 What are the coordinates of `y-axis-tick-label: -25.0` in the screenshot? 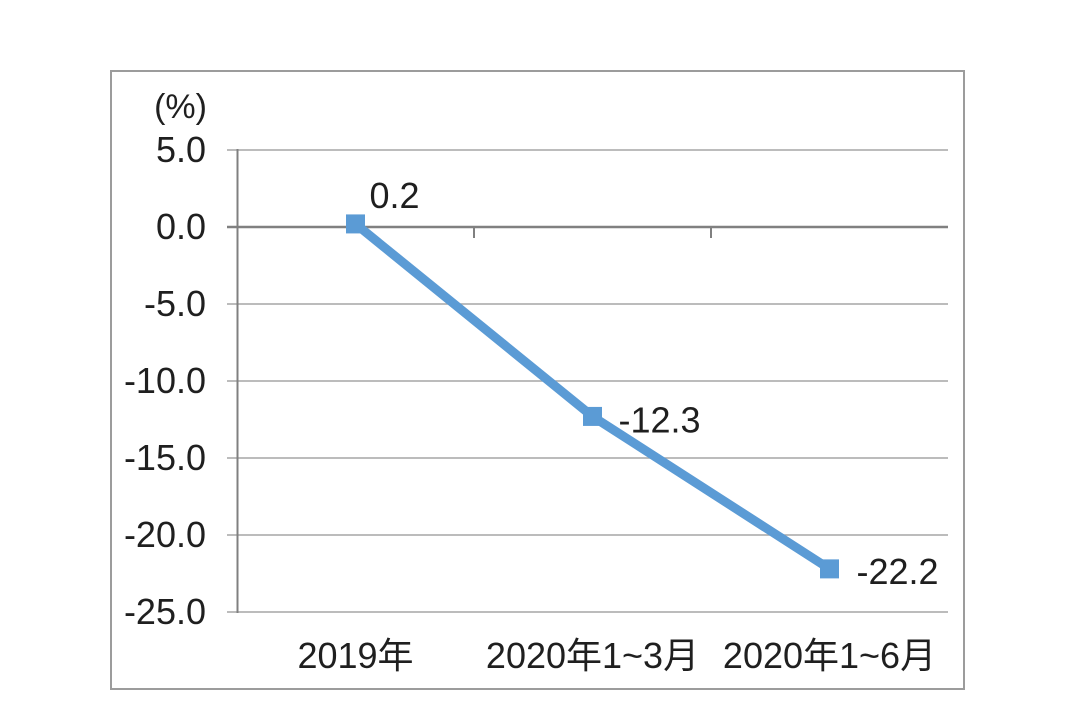 It's located at (165, 611).